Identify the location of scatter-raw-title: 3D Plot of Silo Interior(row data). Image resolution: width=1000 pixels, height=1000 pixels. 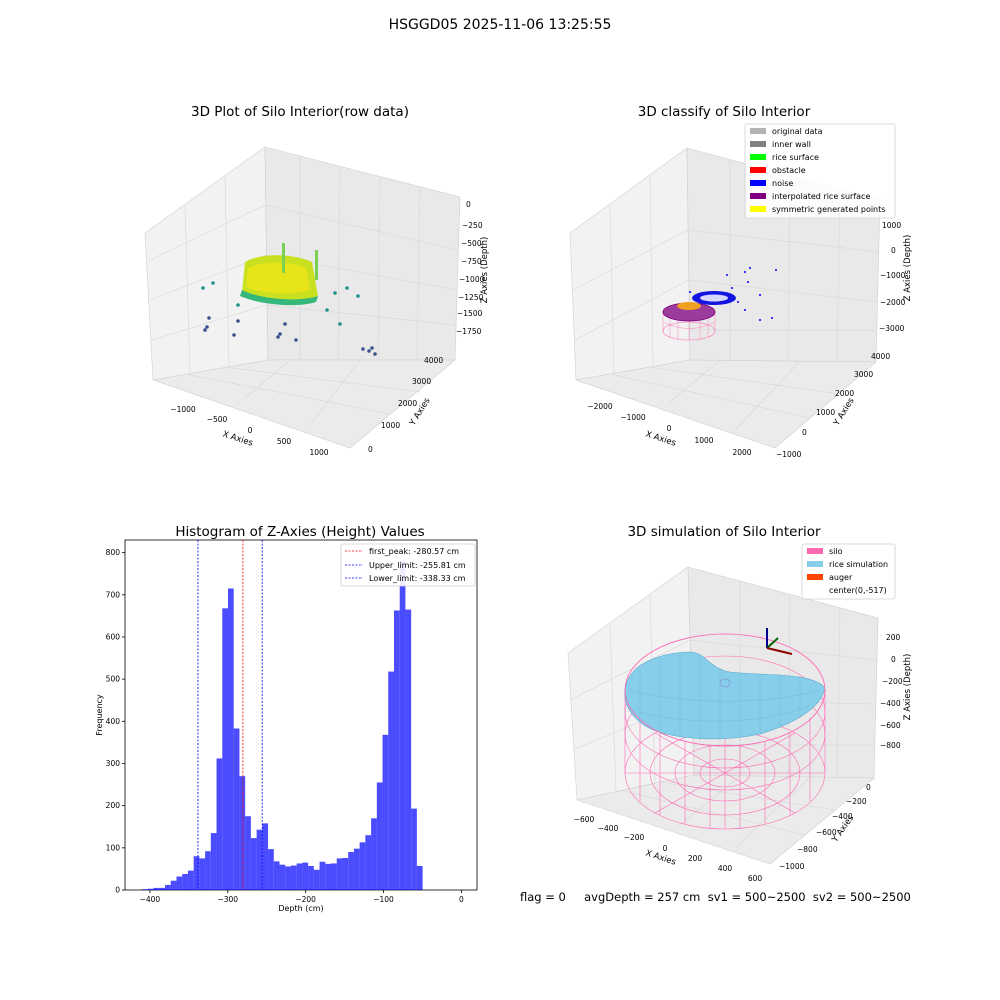
(300, 112).